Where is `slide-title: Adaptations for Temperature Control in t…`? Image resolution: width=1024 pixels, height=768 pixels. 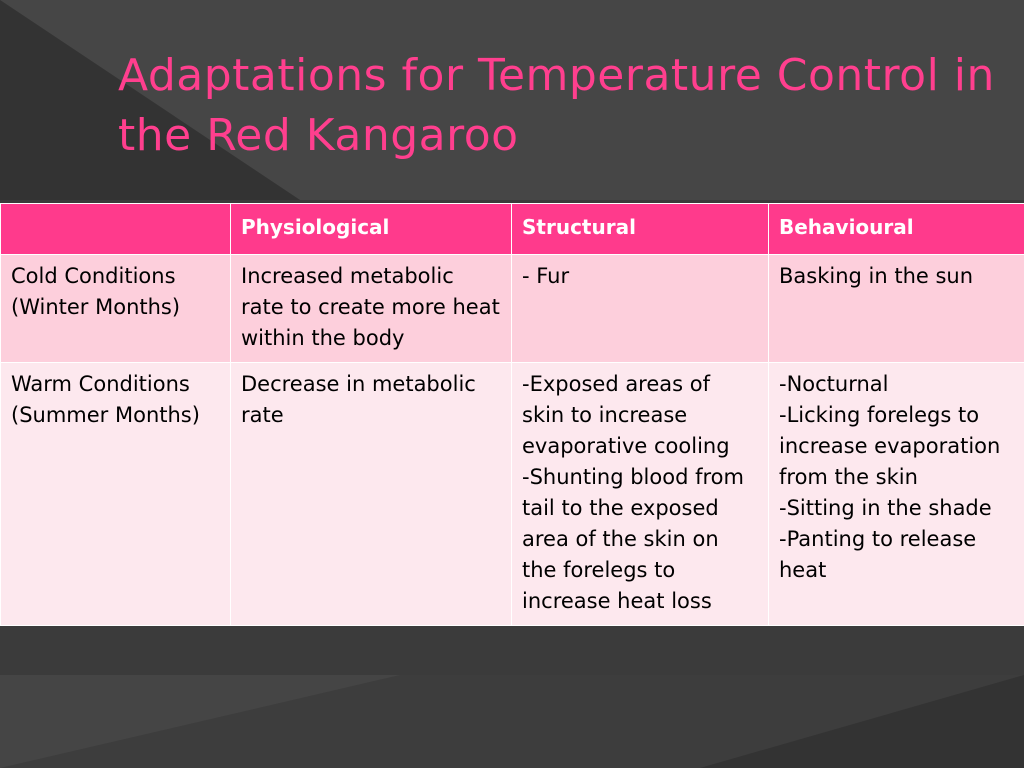
slide-title: Adaptations for Temperature Control in t… is located at coordinates (556, 105).